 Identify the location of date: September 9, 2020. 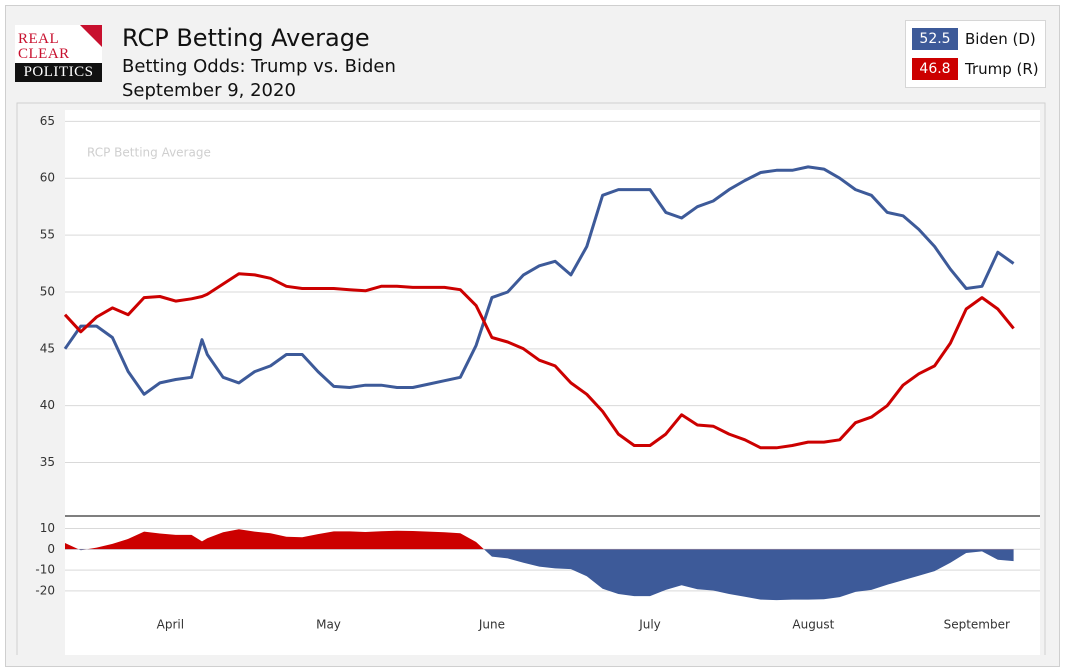
(209, 90).